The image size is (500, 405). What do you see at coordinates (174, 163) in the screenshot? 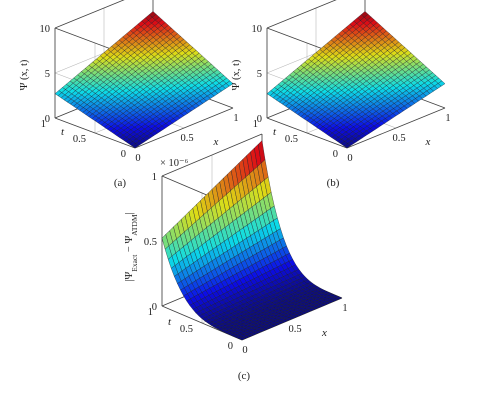
I see `z-multiplier: × 10⁻⁶` at bounding box center [174, 163].